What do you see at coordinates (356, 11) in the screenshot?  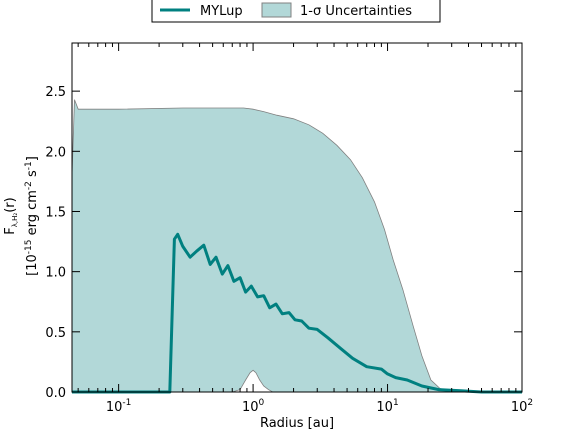 I see `legend-band-label: 1-σ Uncertainties` at bounding box center [356, 11].